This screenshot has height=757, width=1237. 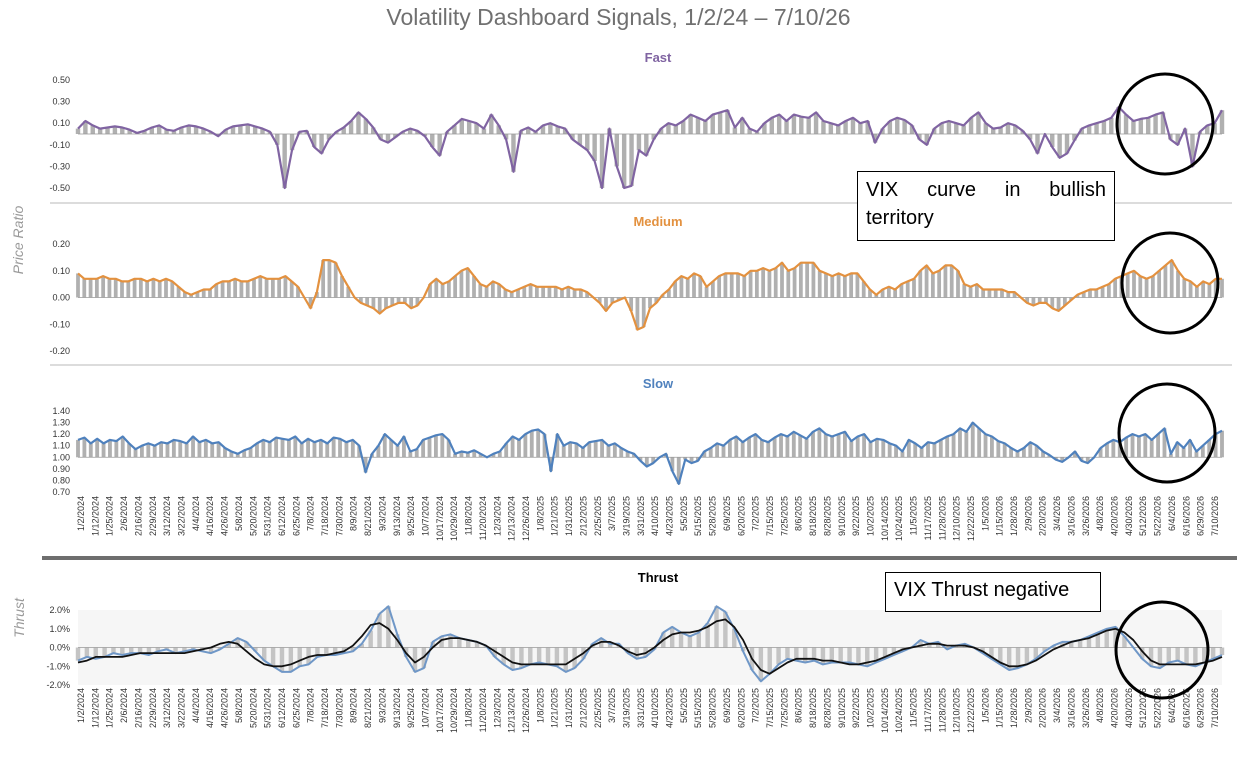 I want to click on thrust-x-tick-label: 5/28/2025, so click(x=713, y=708).